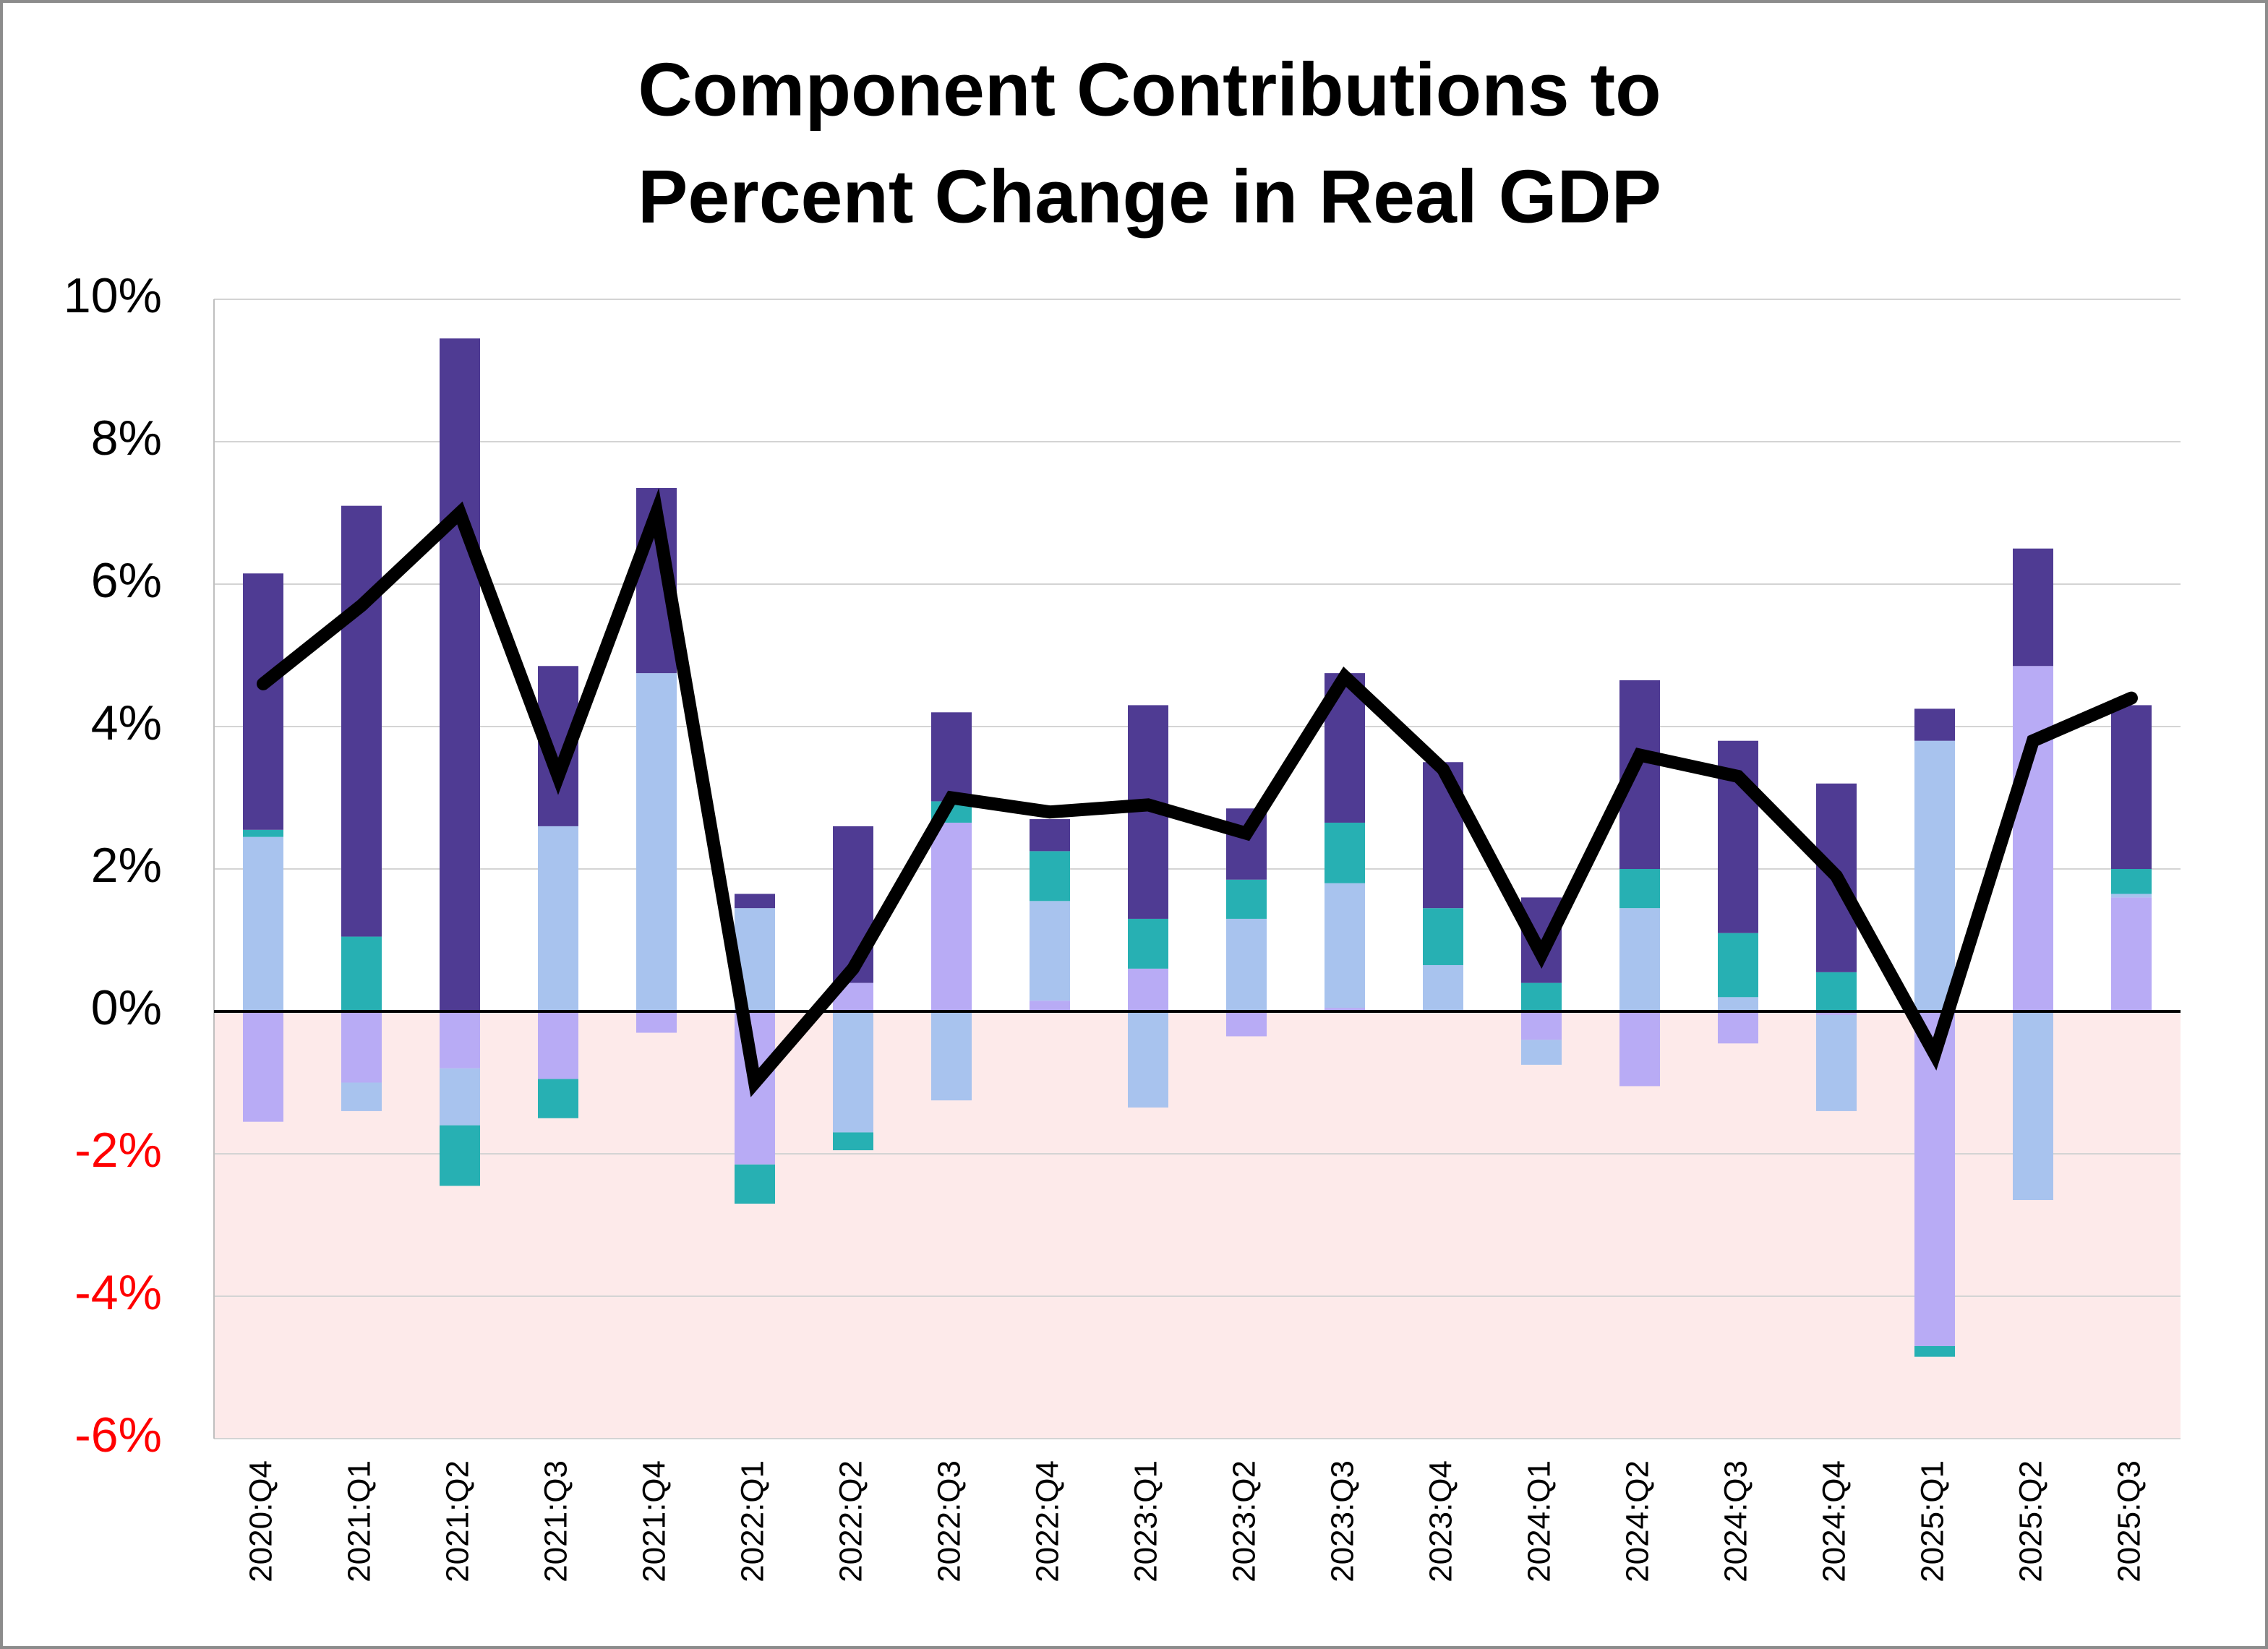 The image size is (2268, 1649). Describe the element at coordinates (1048, 1521) in the screenshot. I see `x-tick-label: 2022:Q4` at that location.